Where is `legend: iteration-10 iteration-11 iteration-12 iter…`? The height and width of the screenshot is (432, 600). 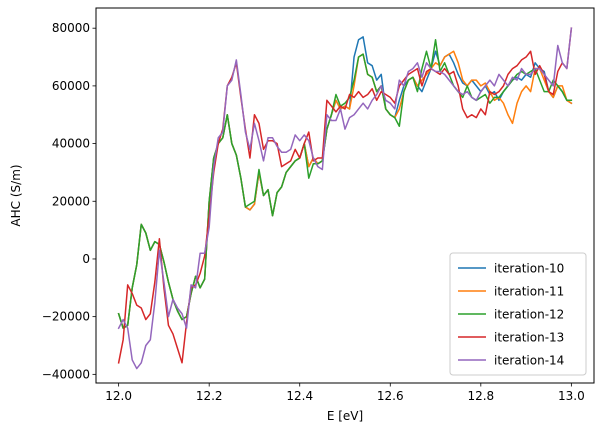
legend: iteration-10 iteration-11 iteration-12 iter… is located at coordinates (518, 314).